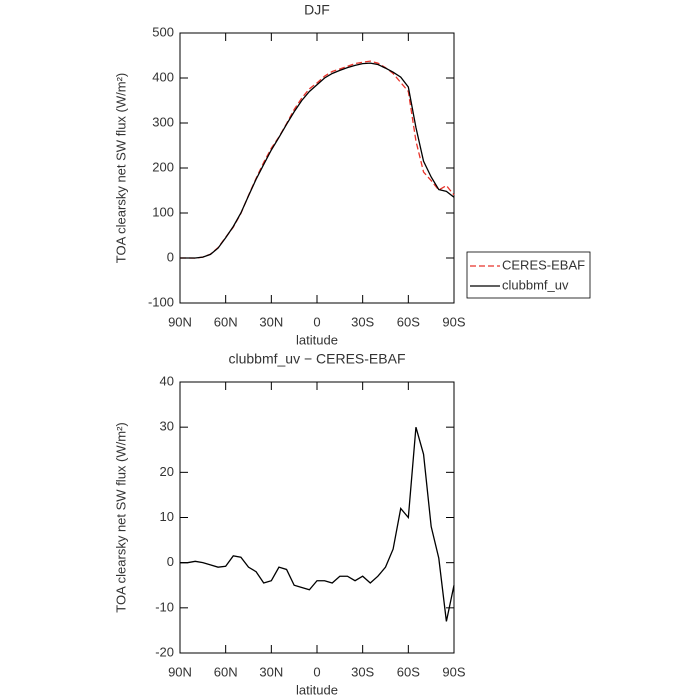  Describe the element at coordinates (167, 471) in the screenshot. I see `y-tick-label: 20` at that location.